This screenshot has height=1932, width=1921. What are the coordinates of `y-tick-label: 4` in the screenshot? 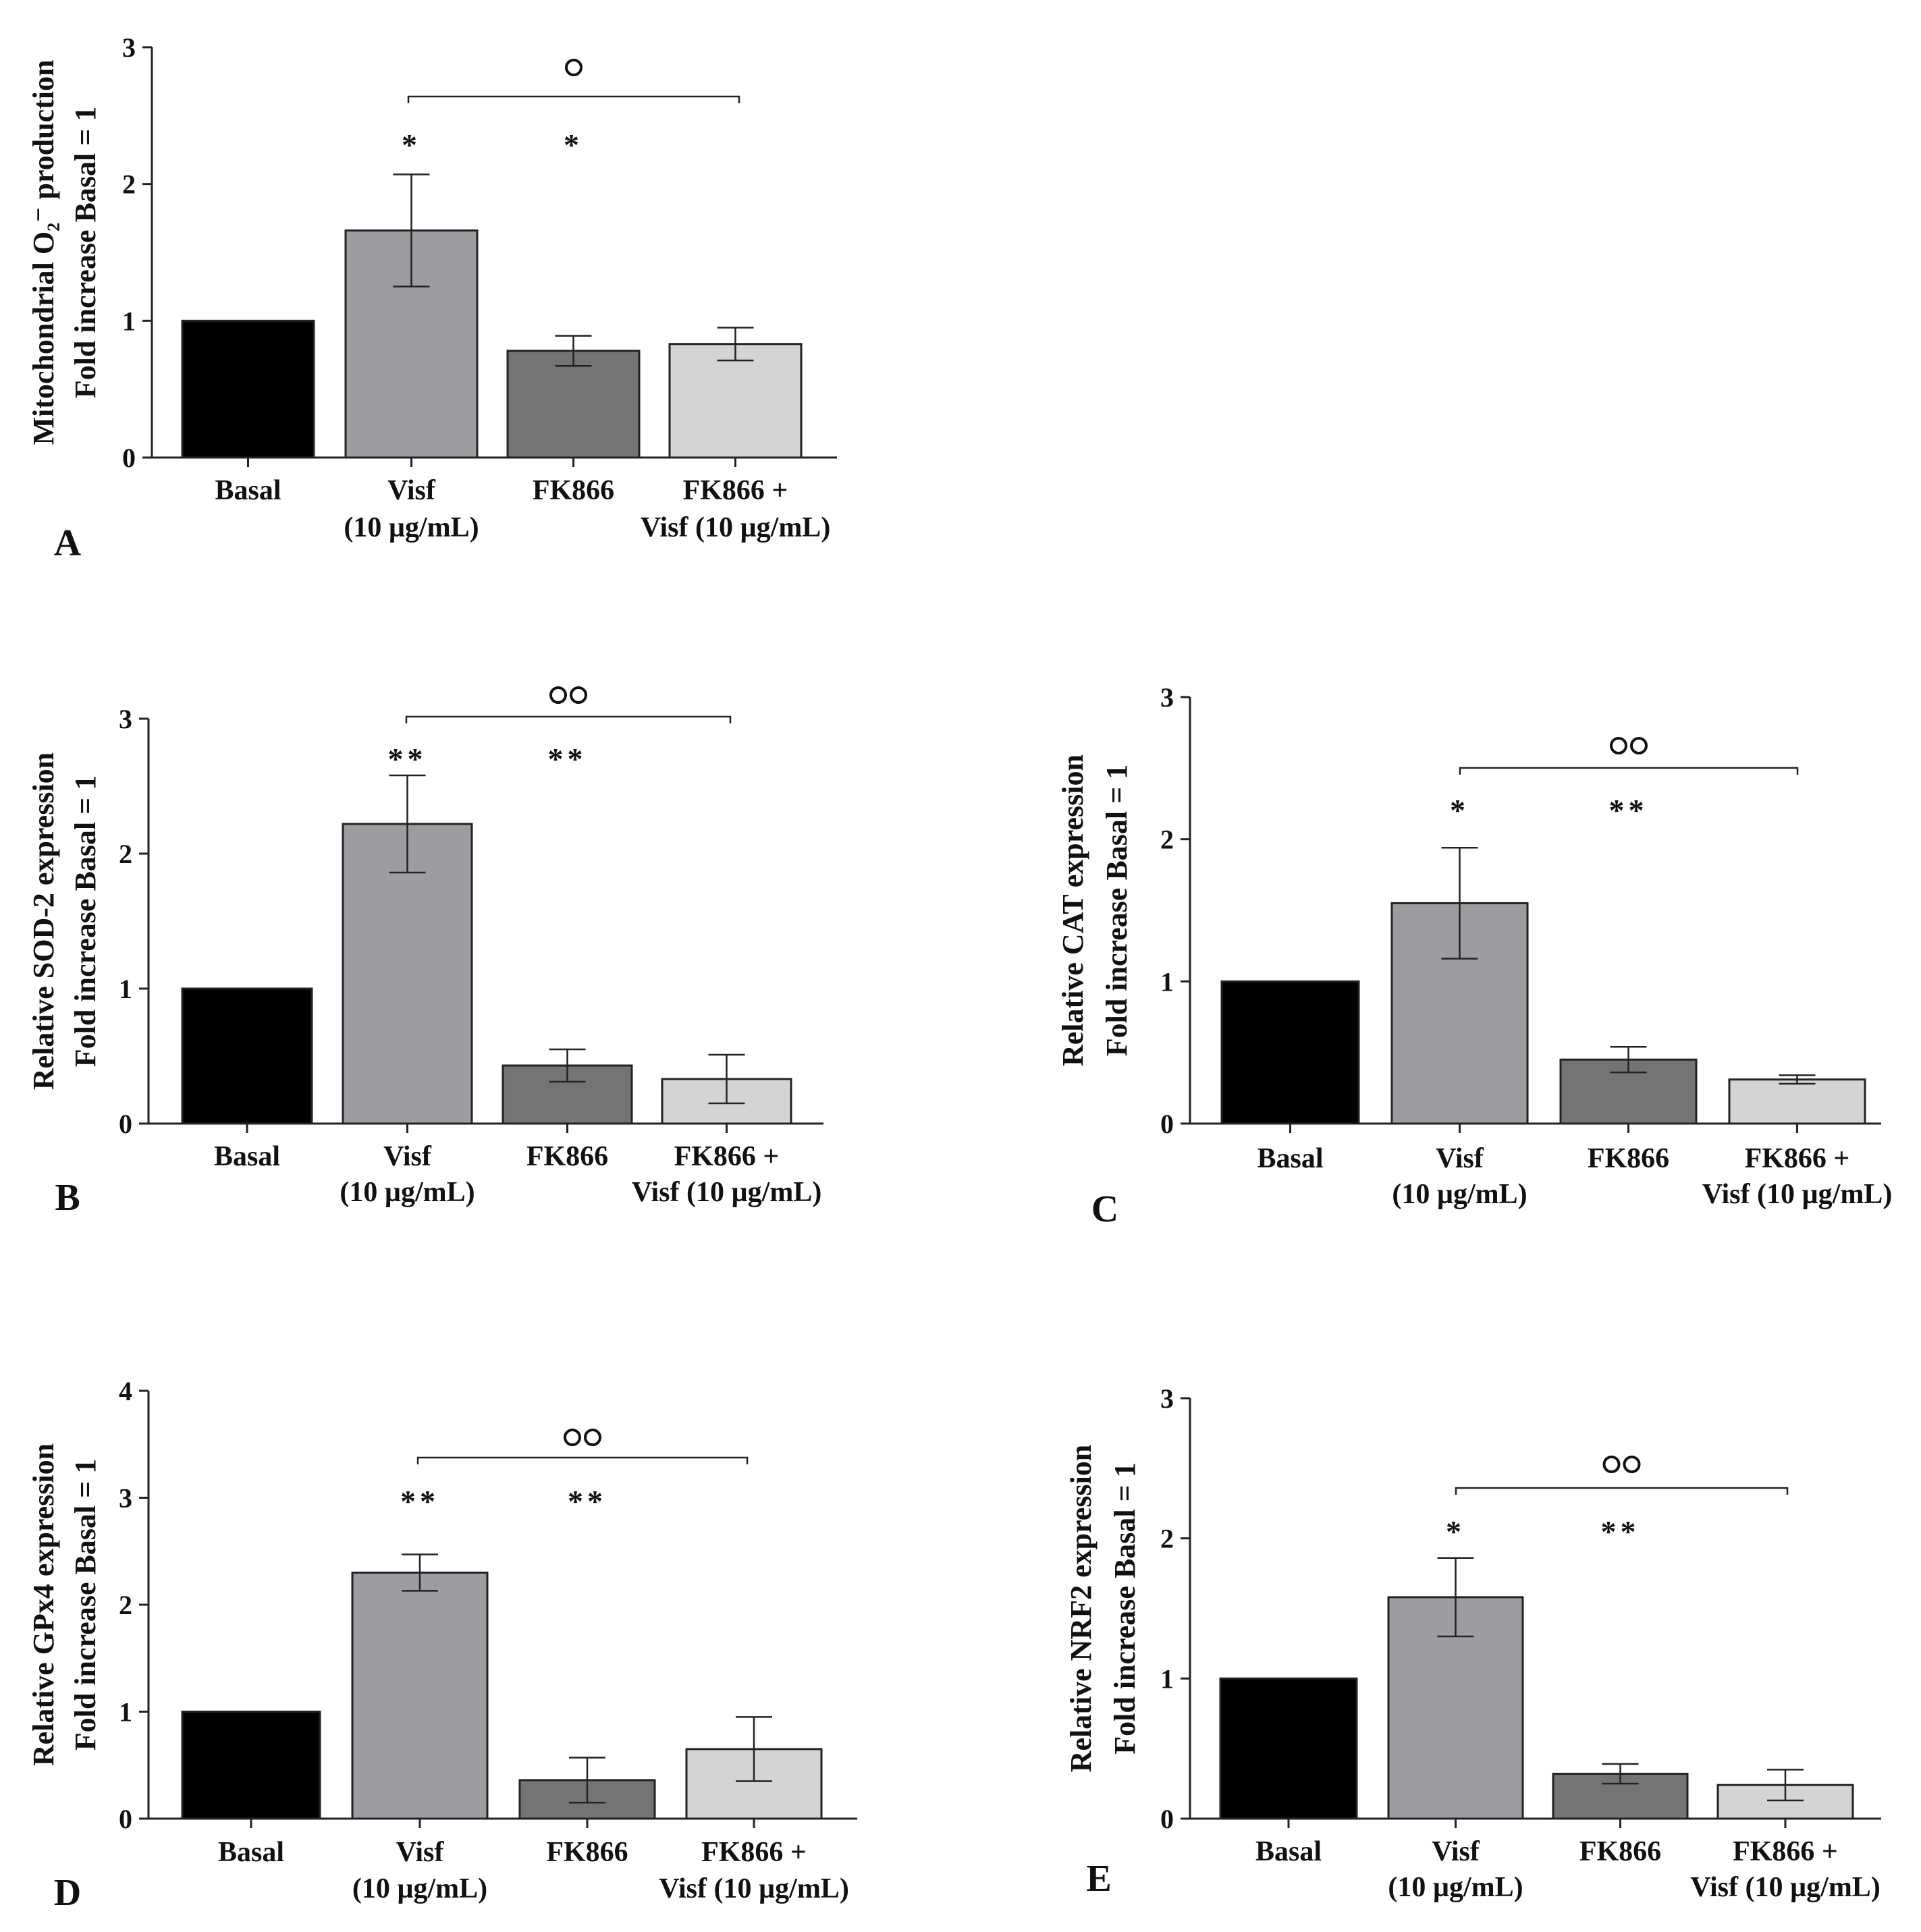 It's located at (125, 1391).